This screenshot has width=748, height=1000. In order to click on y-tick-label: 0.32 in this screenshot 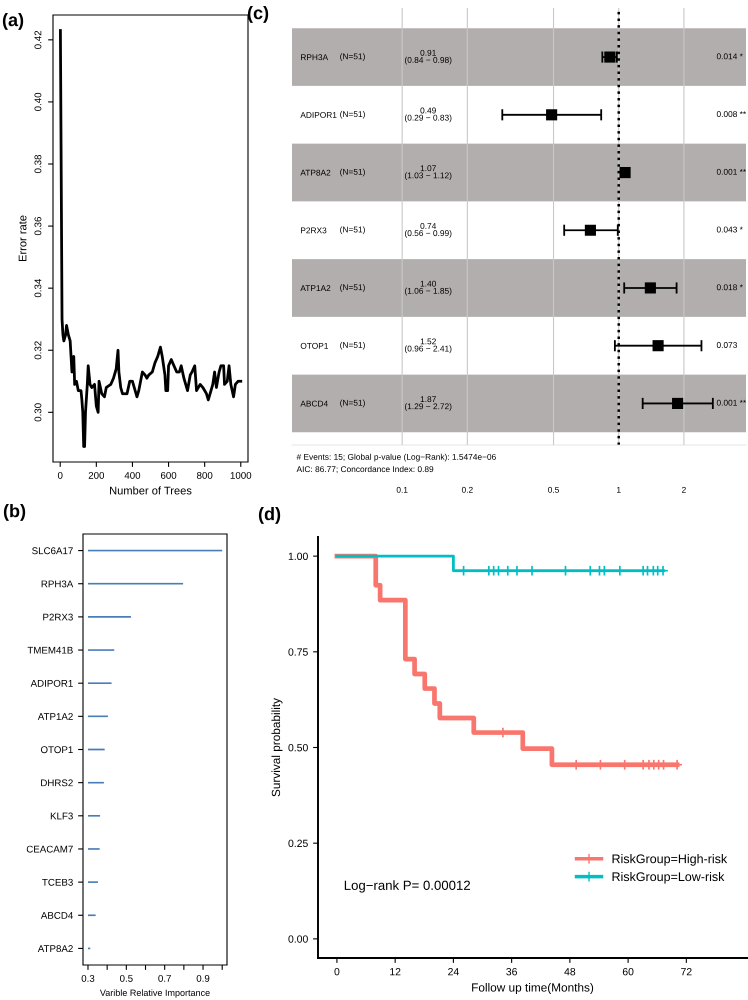, I will do `click(38, 350)`.